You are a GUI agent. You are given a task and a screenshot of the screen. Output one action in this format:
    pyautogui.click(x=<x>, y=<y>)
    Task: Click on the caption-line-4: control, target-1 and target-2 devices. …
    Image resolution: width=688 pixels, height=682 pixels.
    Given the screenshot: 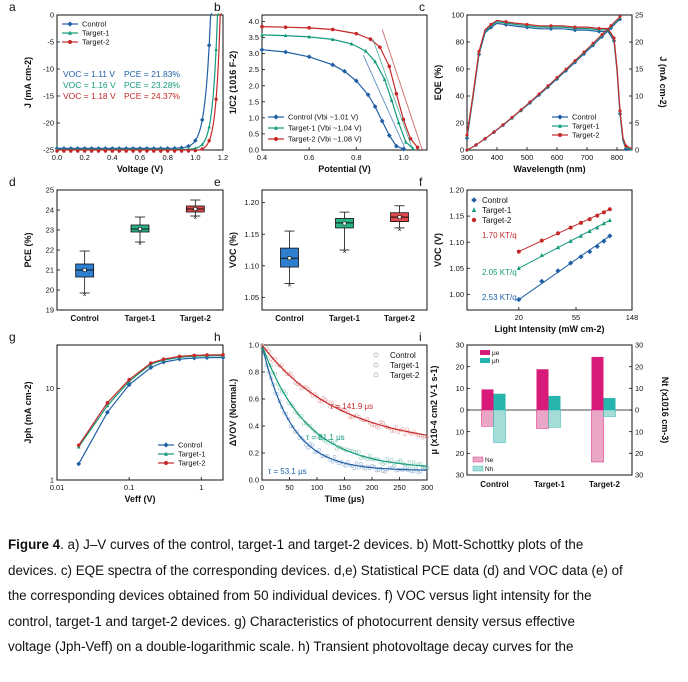 What is the action you would take?
    pyautogui.click(x=291, y=621)
    